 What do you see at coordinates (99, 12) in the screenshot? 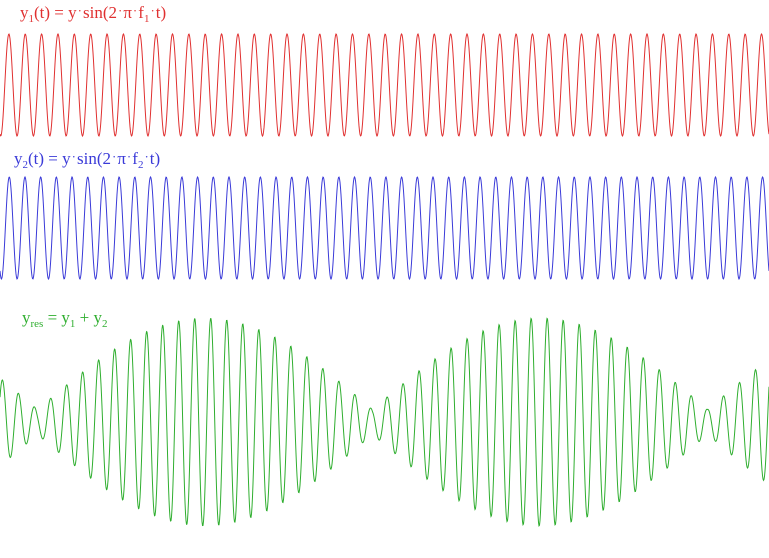
I see `y1-sin: sin(2` at bounding box center [99, 12].